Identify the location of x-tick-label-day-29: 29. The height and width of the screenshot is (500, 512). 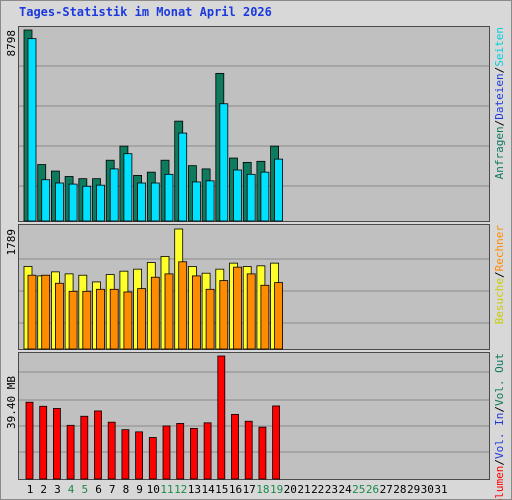
(413, 489).